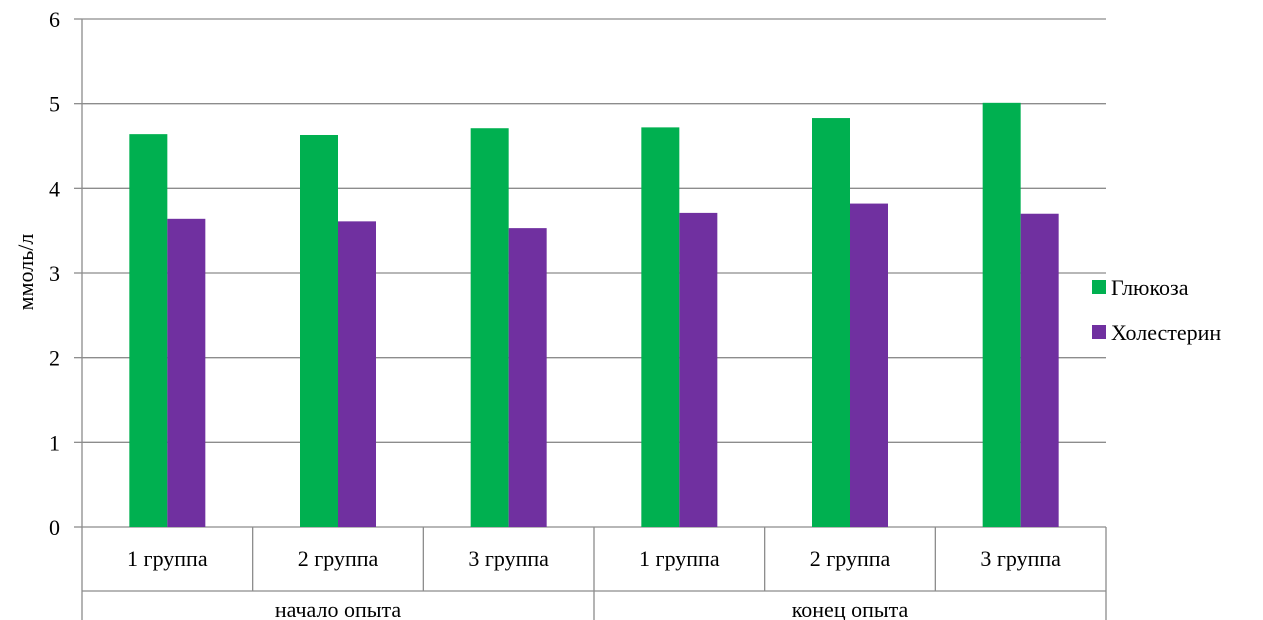 This screenshot has height=620, width=1263. I want to click on x-category-label-3: 3 группа, so click(508, 558).